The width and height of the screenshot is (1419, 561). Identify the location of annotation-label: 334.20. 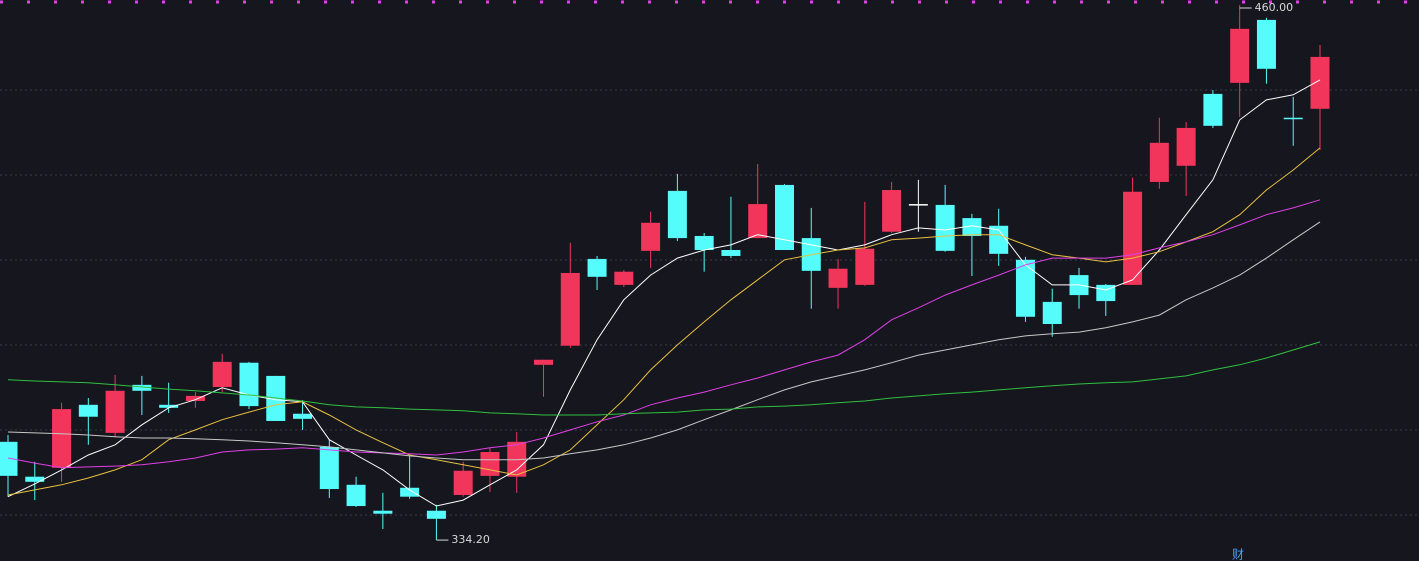
(470, 539).